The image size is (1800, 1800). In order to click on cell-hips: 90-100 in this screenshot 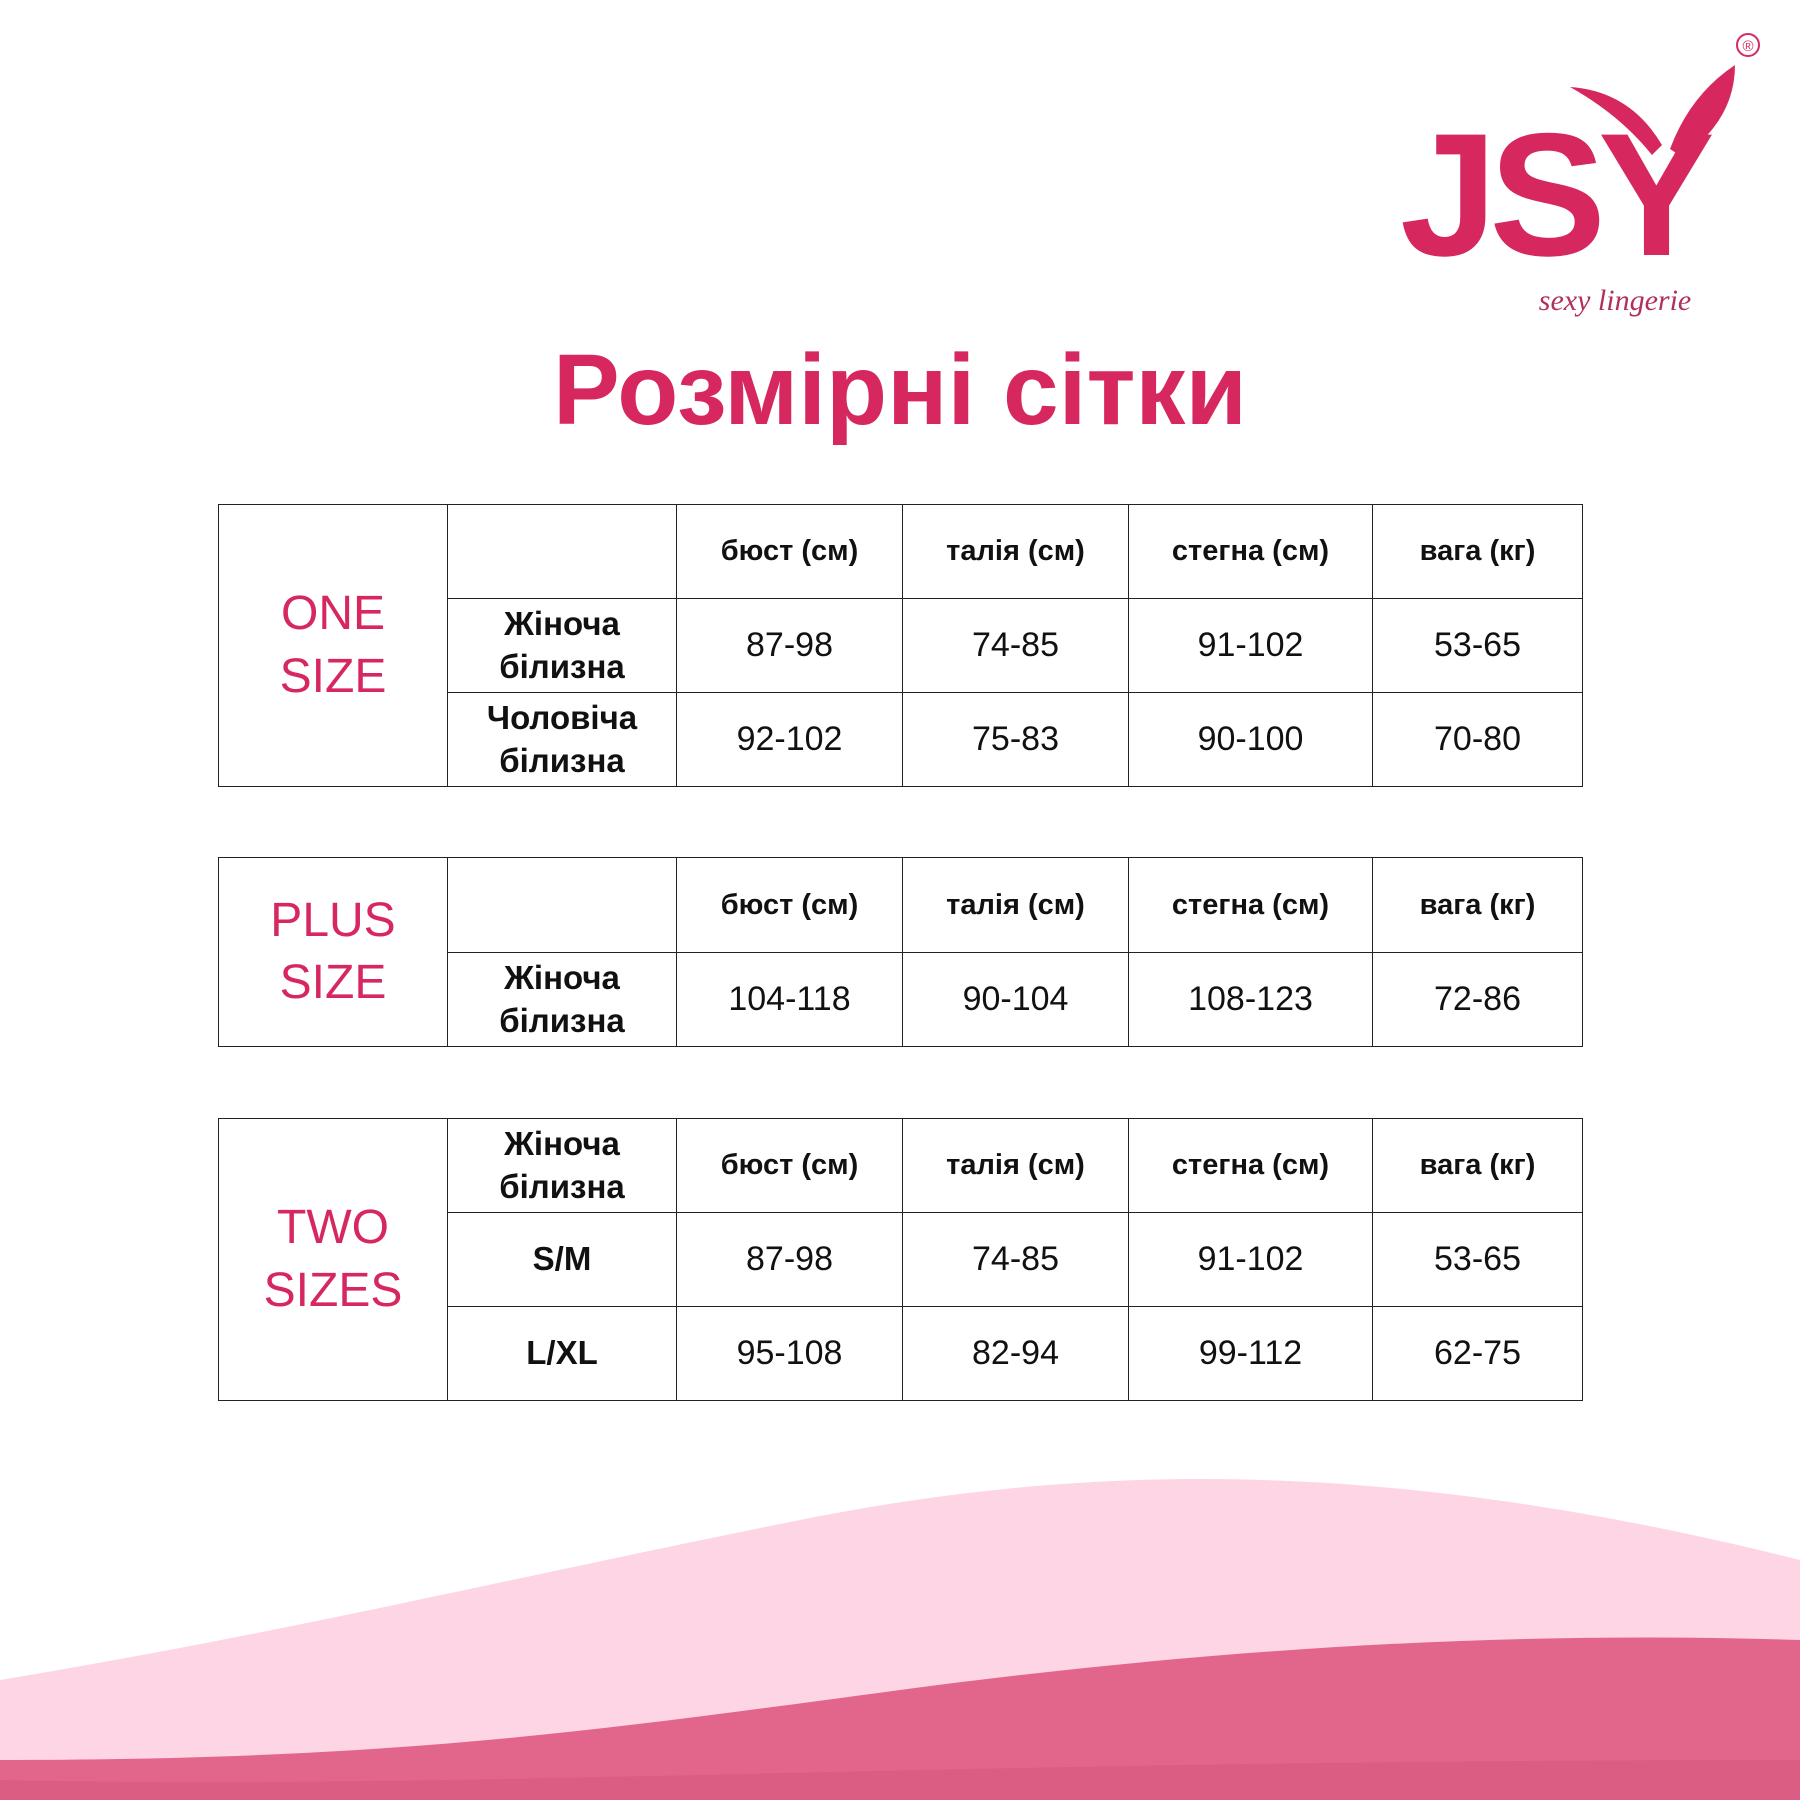, I will do `click(1250, 739)`.